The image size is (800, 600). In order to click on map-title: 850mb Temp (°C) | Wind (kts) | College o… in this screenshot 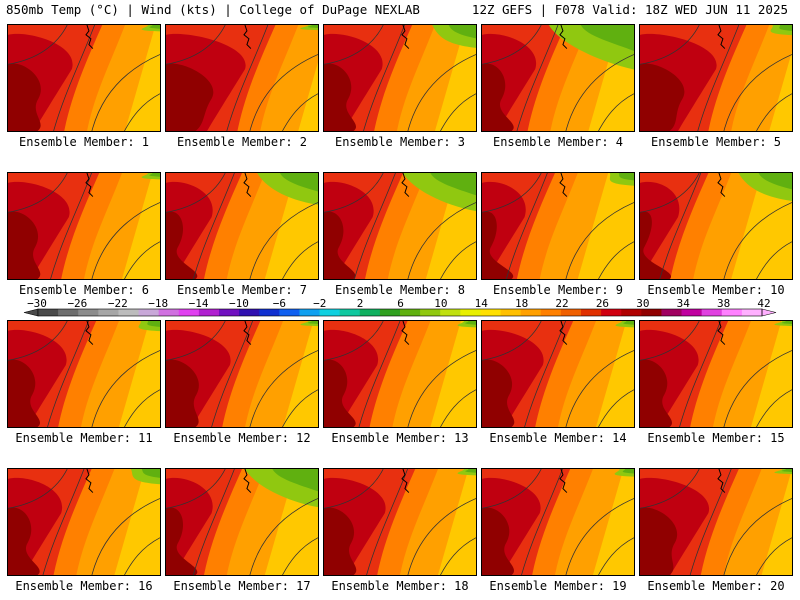, I will do `click(213, 9)`.